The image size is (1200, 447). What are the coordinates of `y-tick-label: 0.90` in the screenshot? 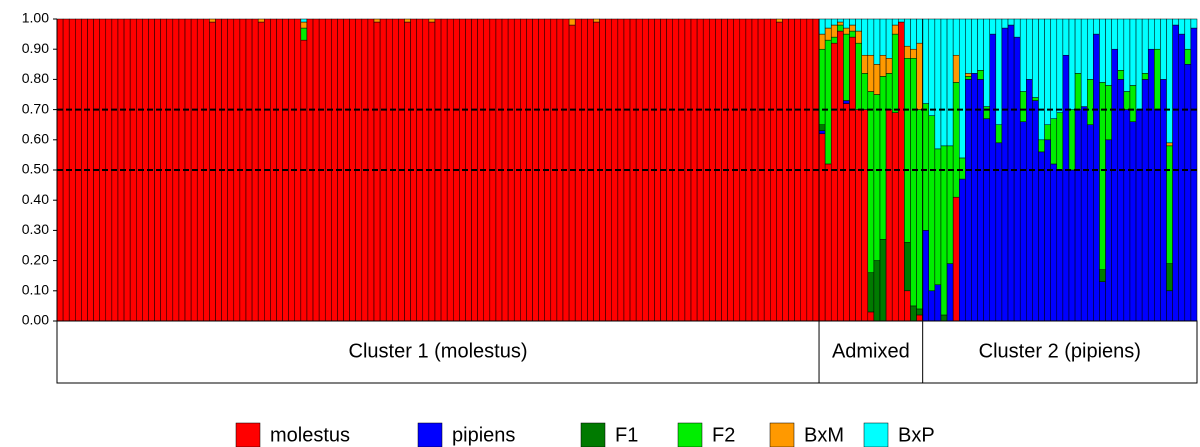 It's located at (35, 48).